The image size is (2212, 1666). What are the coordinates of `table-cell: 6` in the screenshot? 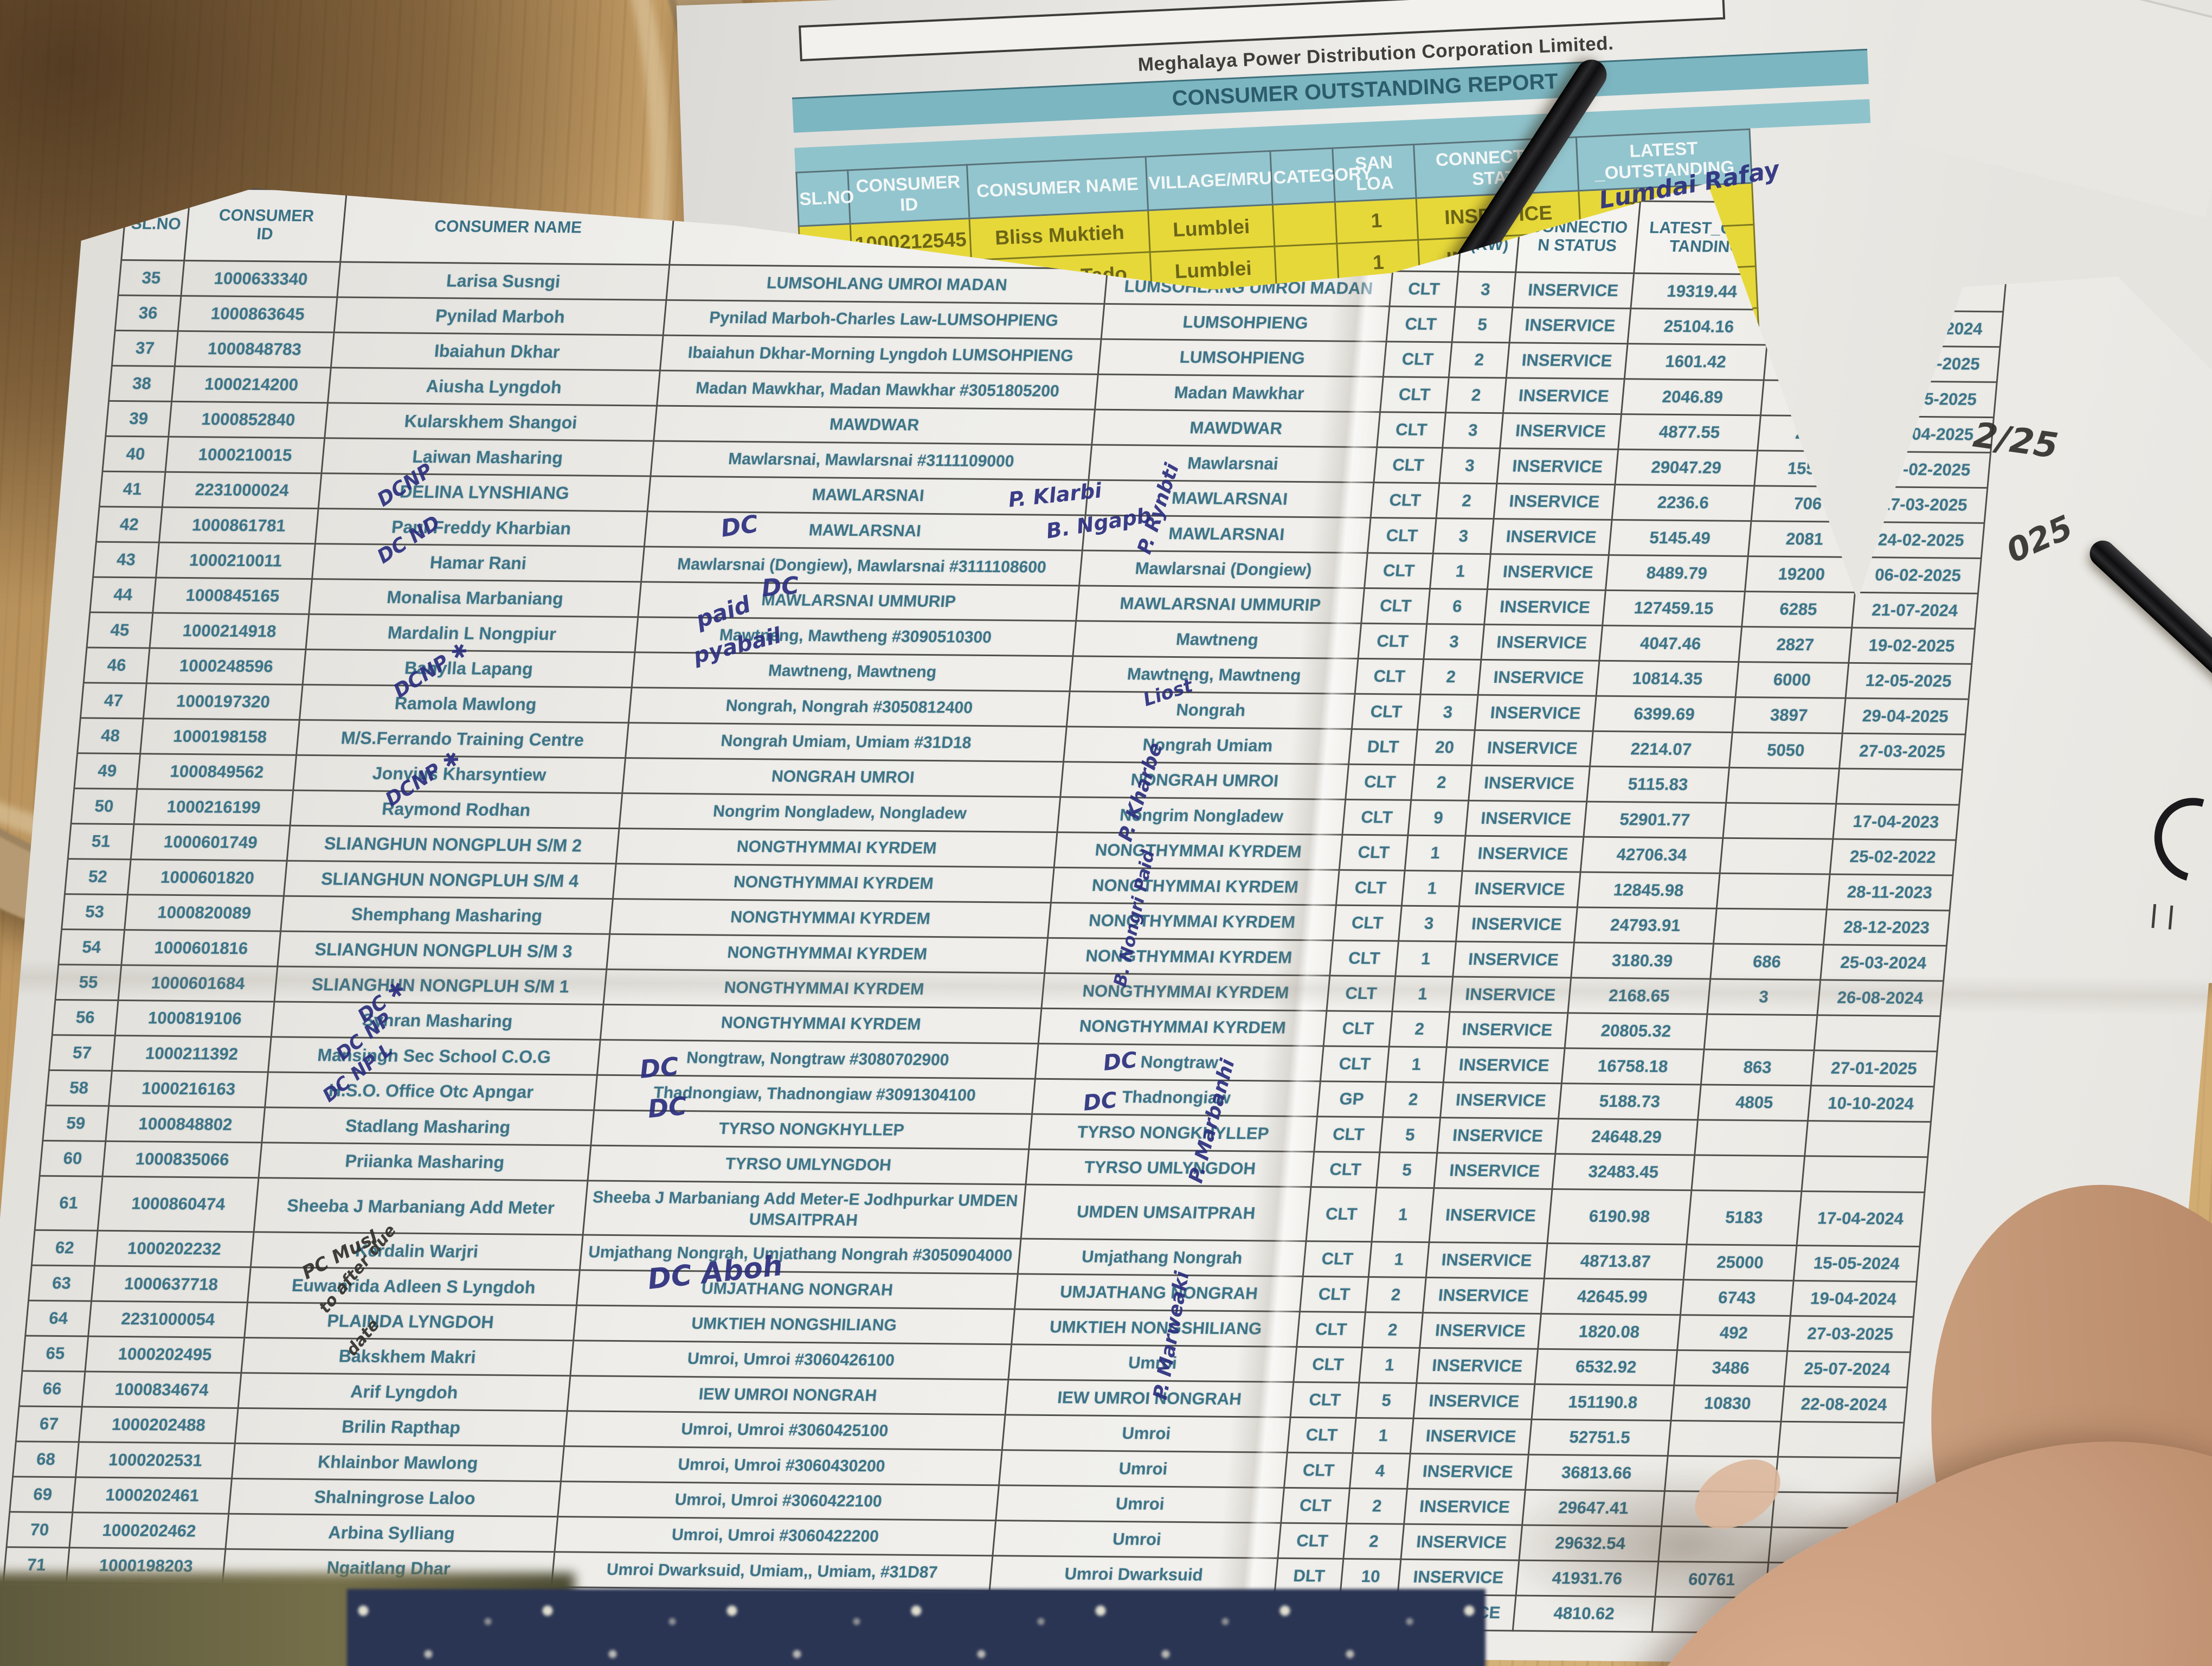 It's located at (1457, 607).